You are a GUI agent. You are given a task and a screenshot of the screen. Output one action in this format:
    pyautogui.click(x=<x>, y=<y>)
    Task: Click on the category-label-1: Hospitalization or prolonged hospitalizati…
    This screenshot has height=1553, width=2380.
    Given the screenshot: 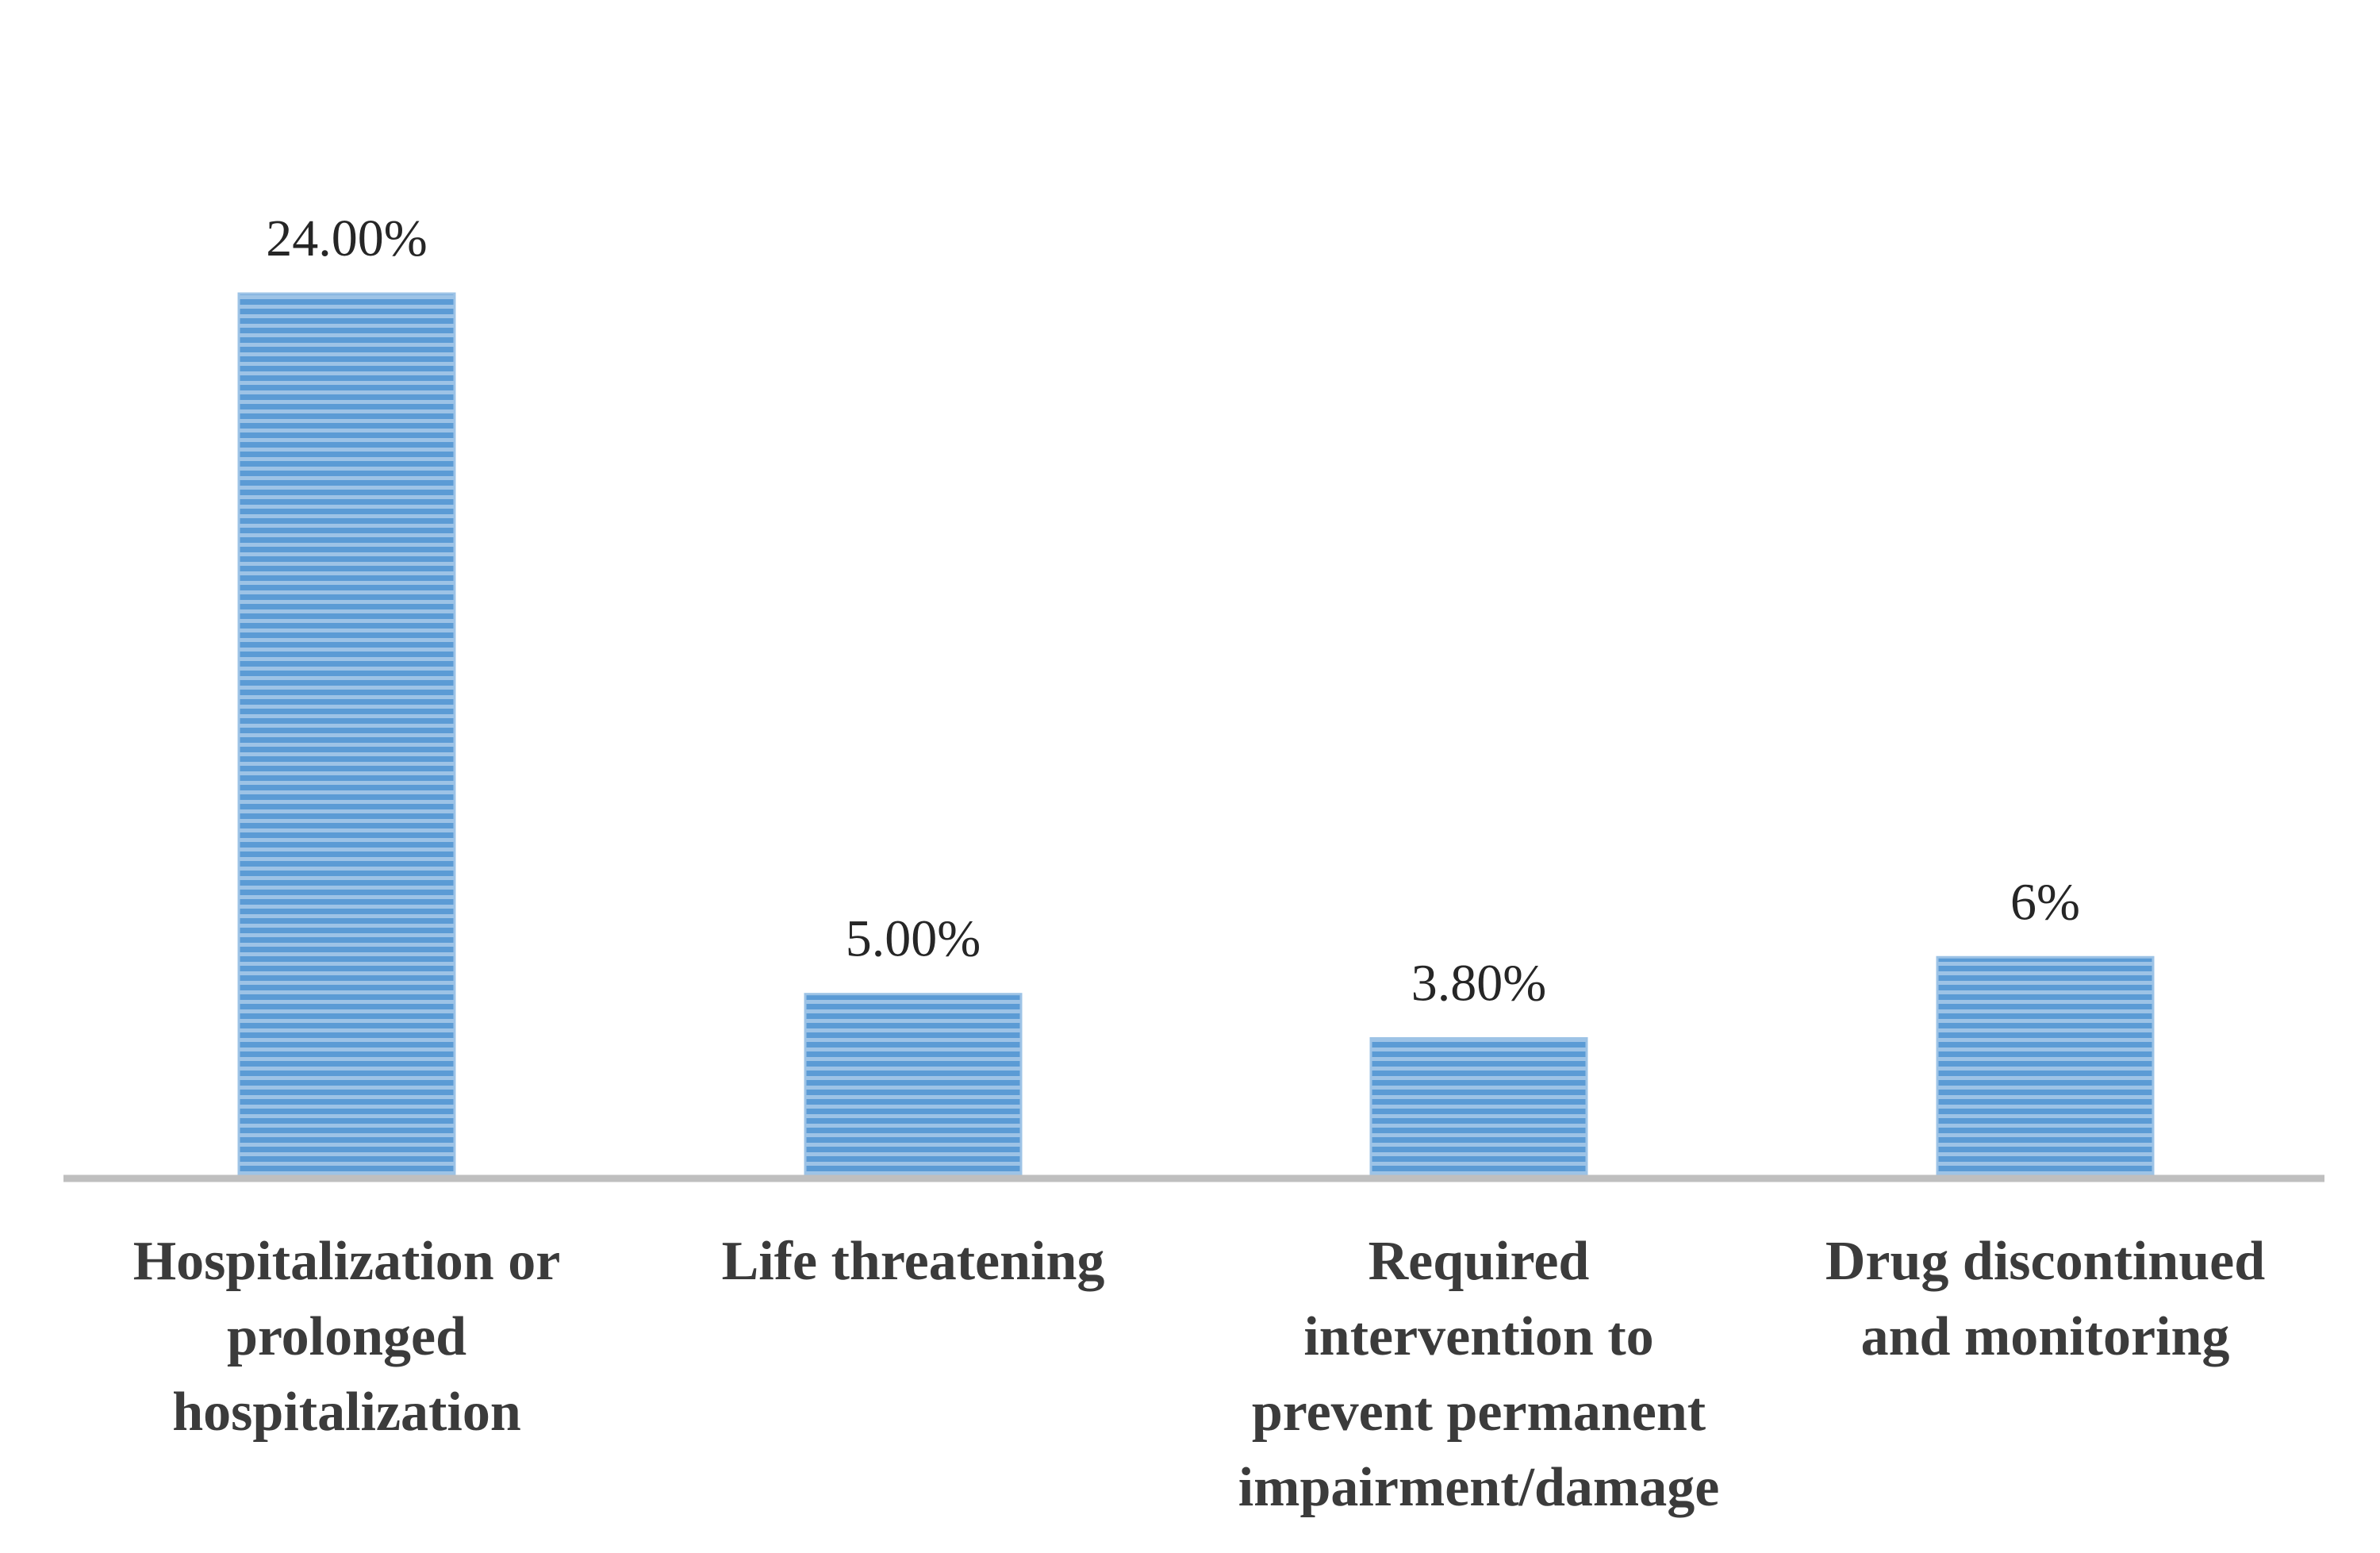 What is the action you would take?
    pyautogui.click(x=347, y=1337)
    